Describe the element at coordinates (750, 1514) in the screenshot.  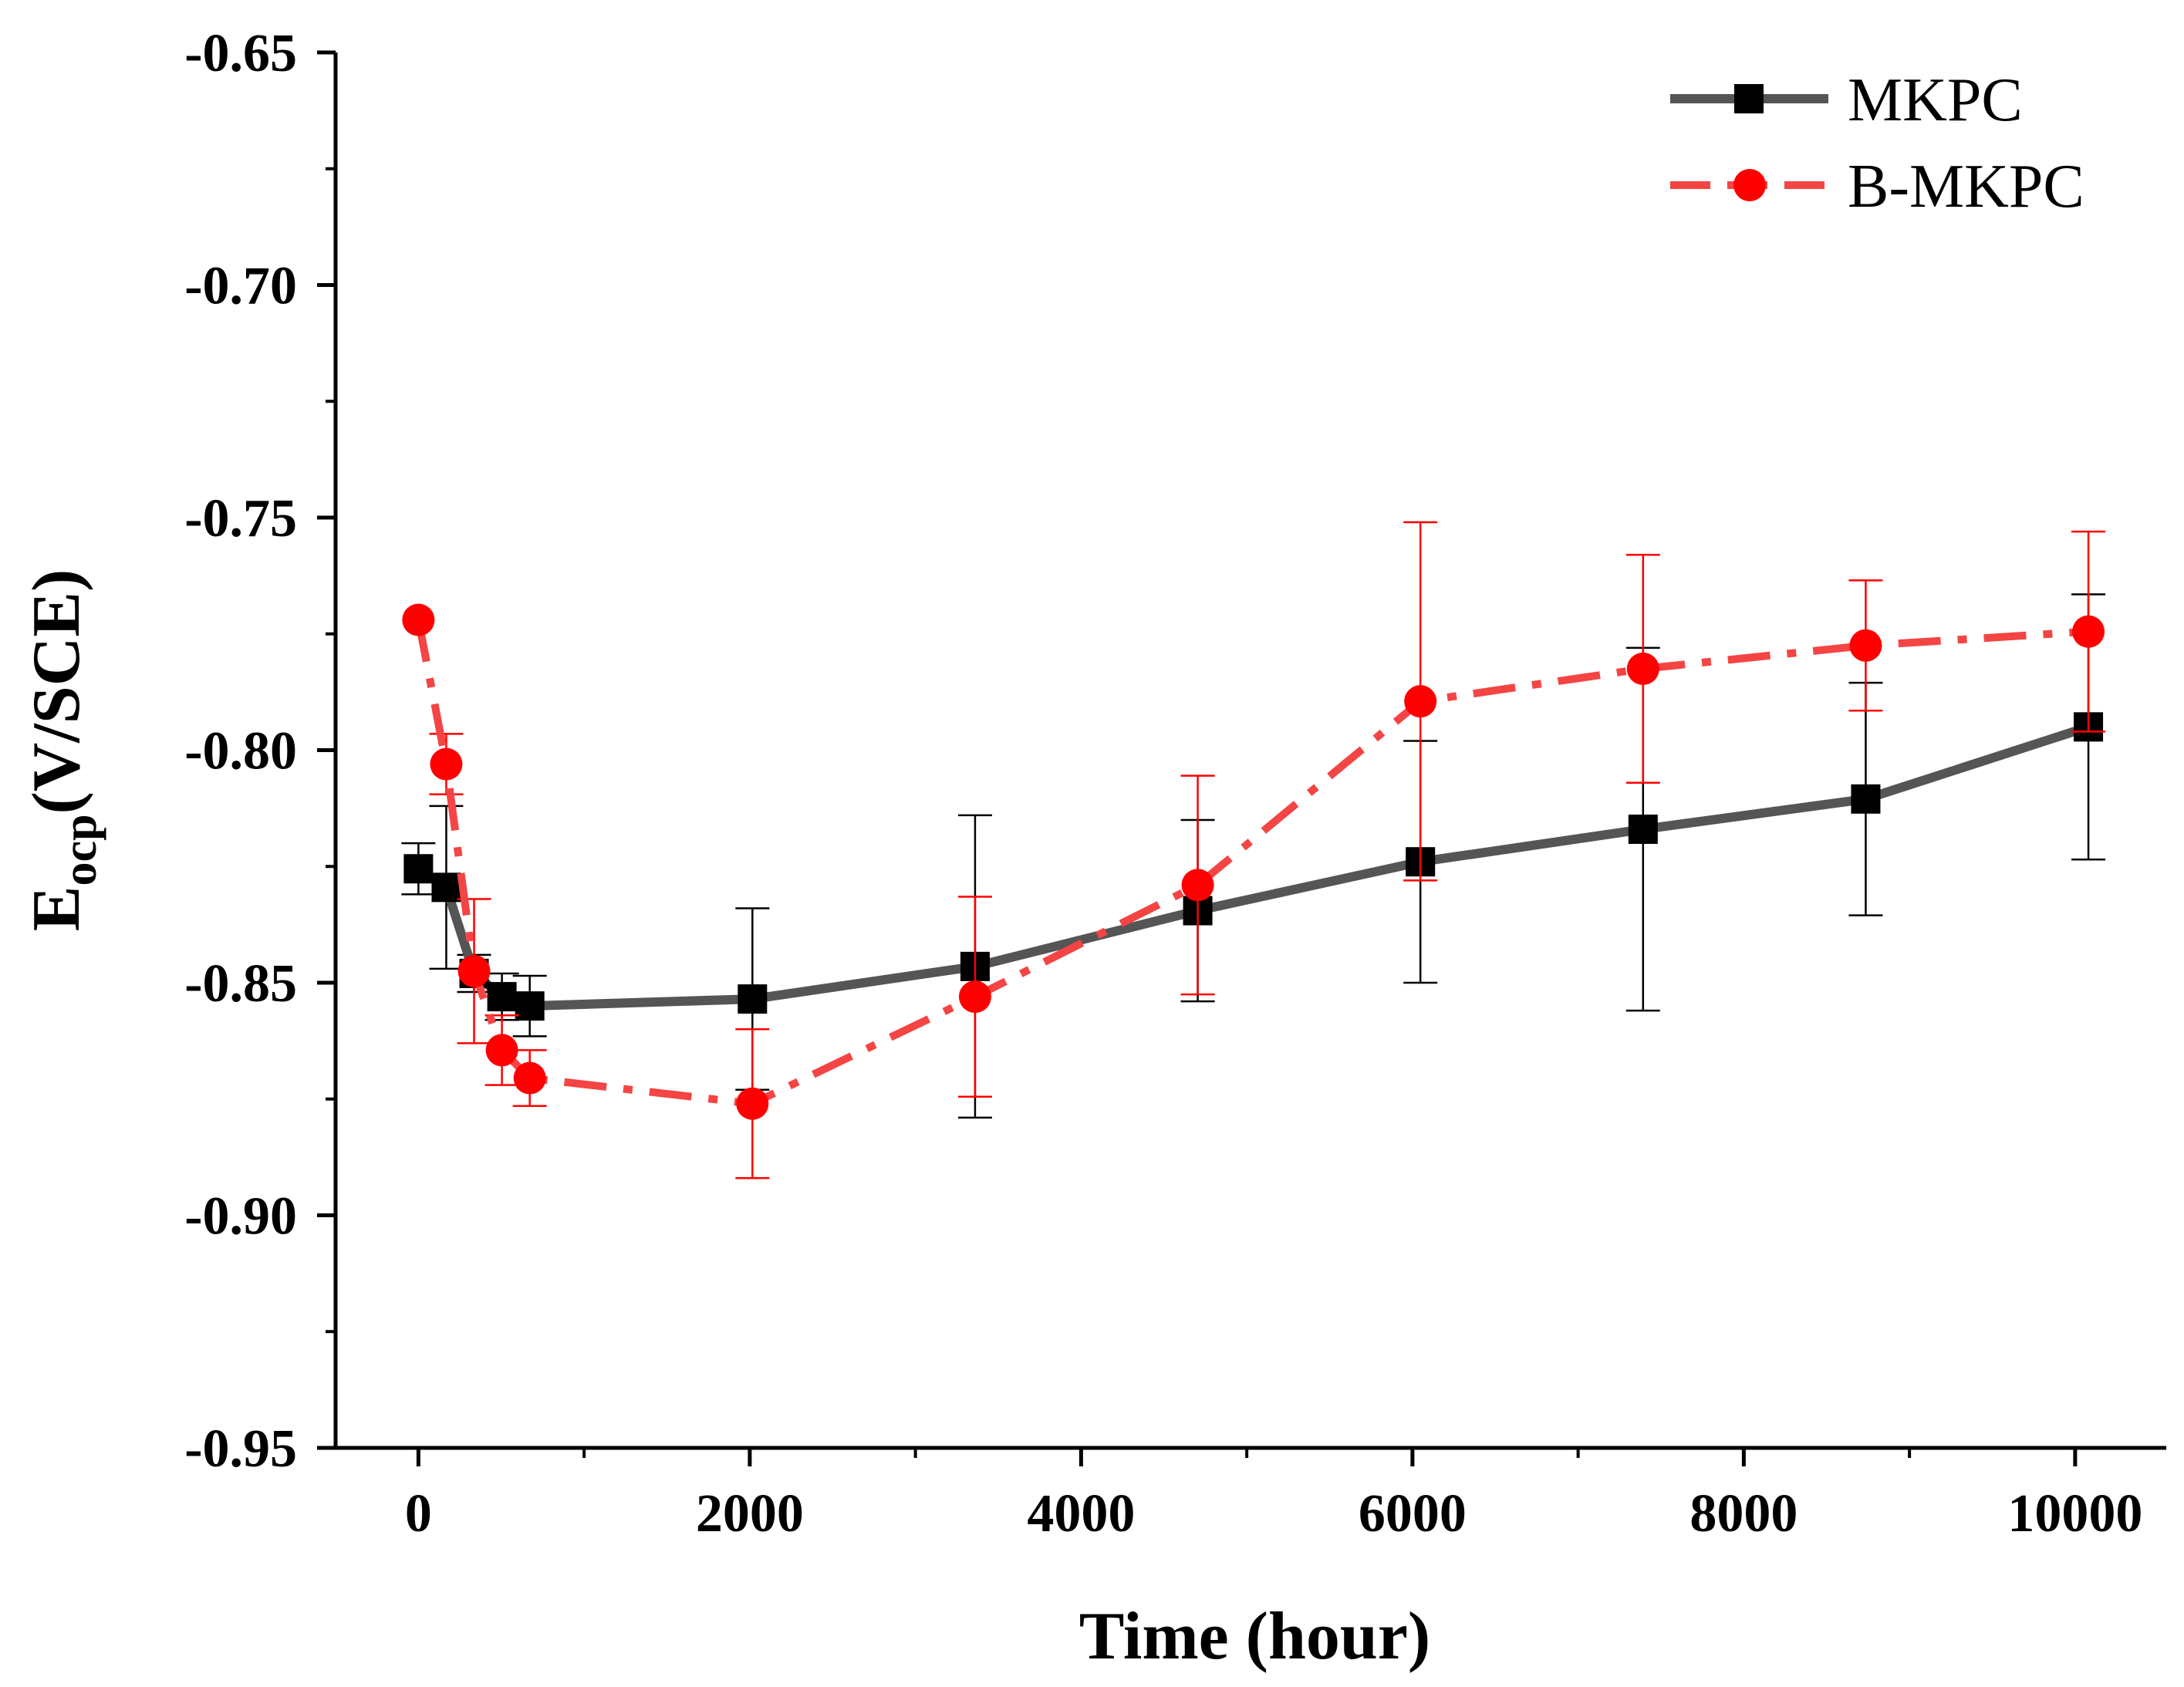
I see `x-tick-label: 2000` at that location.